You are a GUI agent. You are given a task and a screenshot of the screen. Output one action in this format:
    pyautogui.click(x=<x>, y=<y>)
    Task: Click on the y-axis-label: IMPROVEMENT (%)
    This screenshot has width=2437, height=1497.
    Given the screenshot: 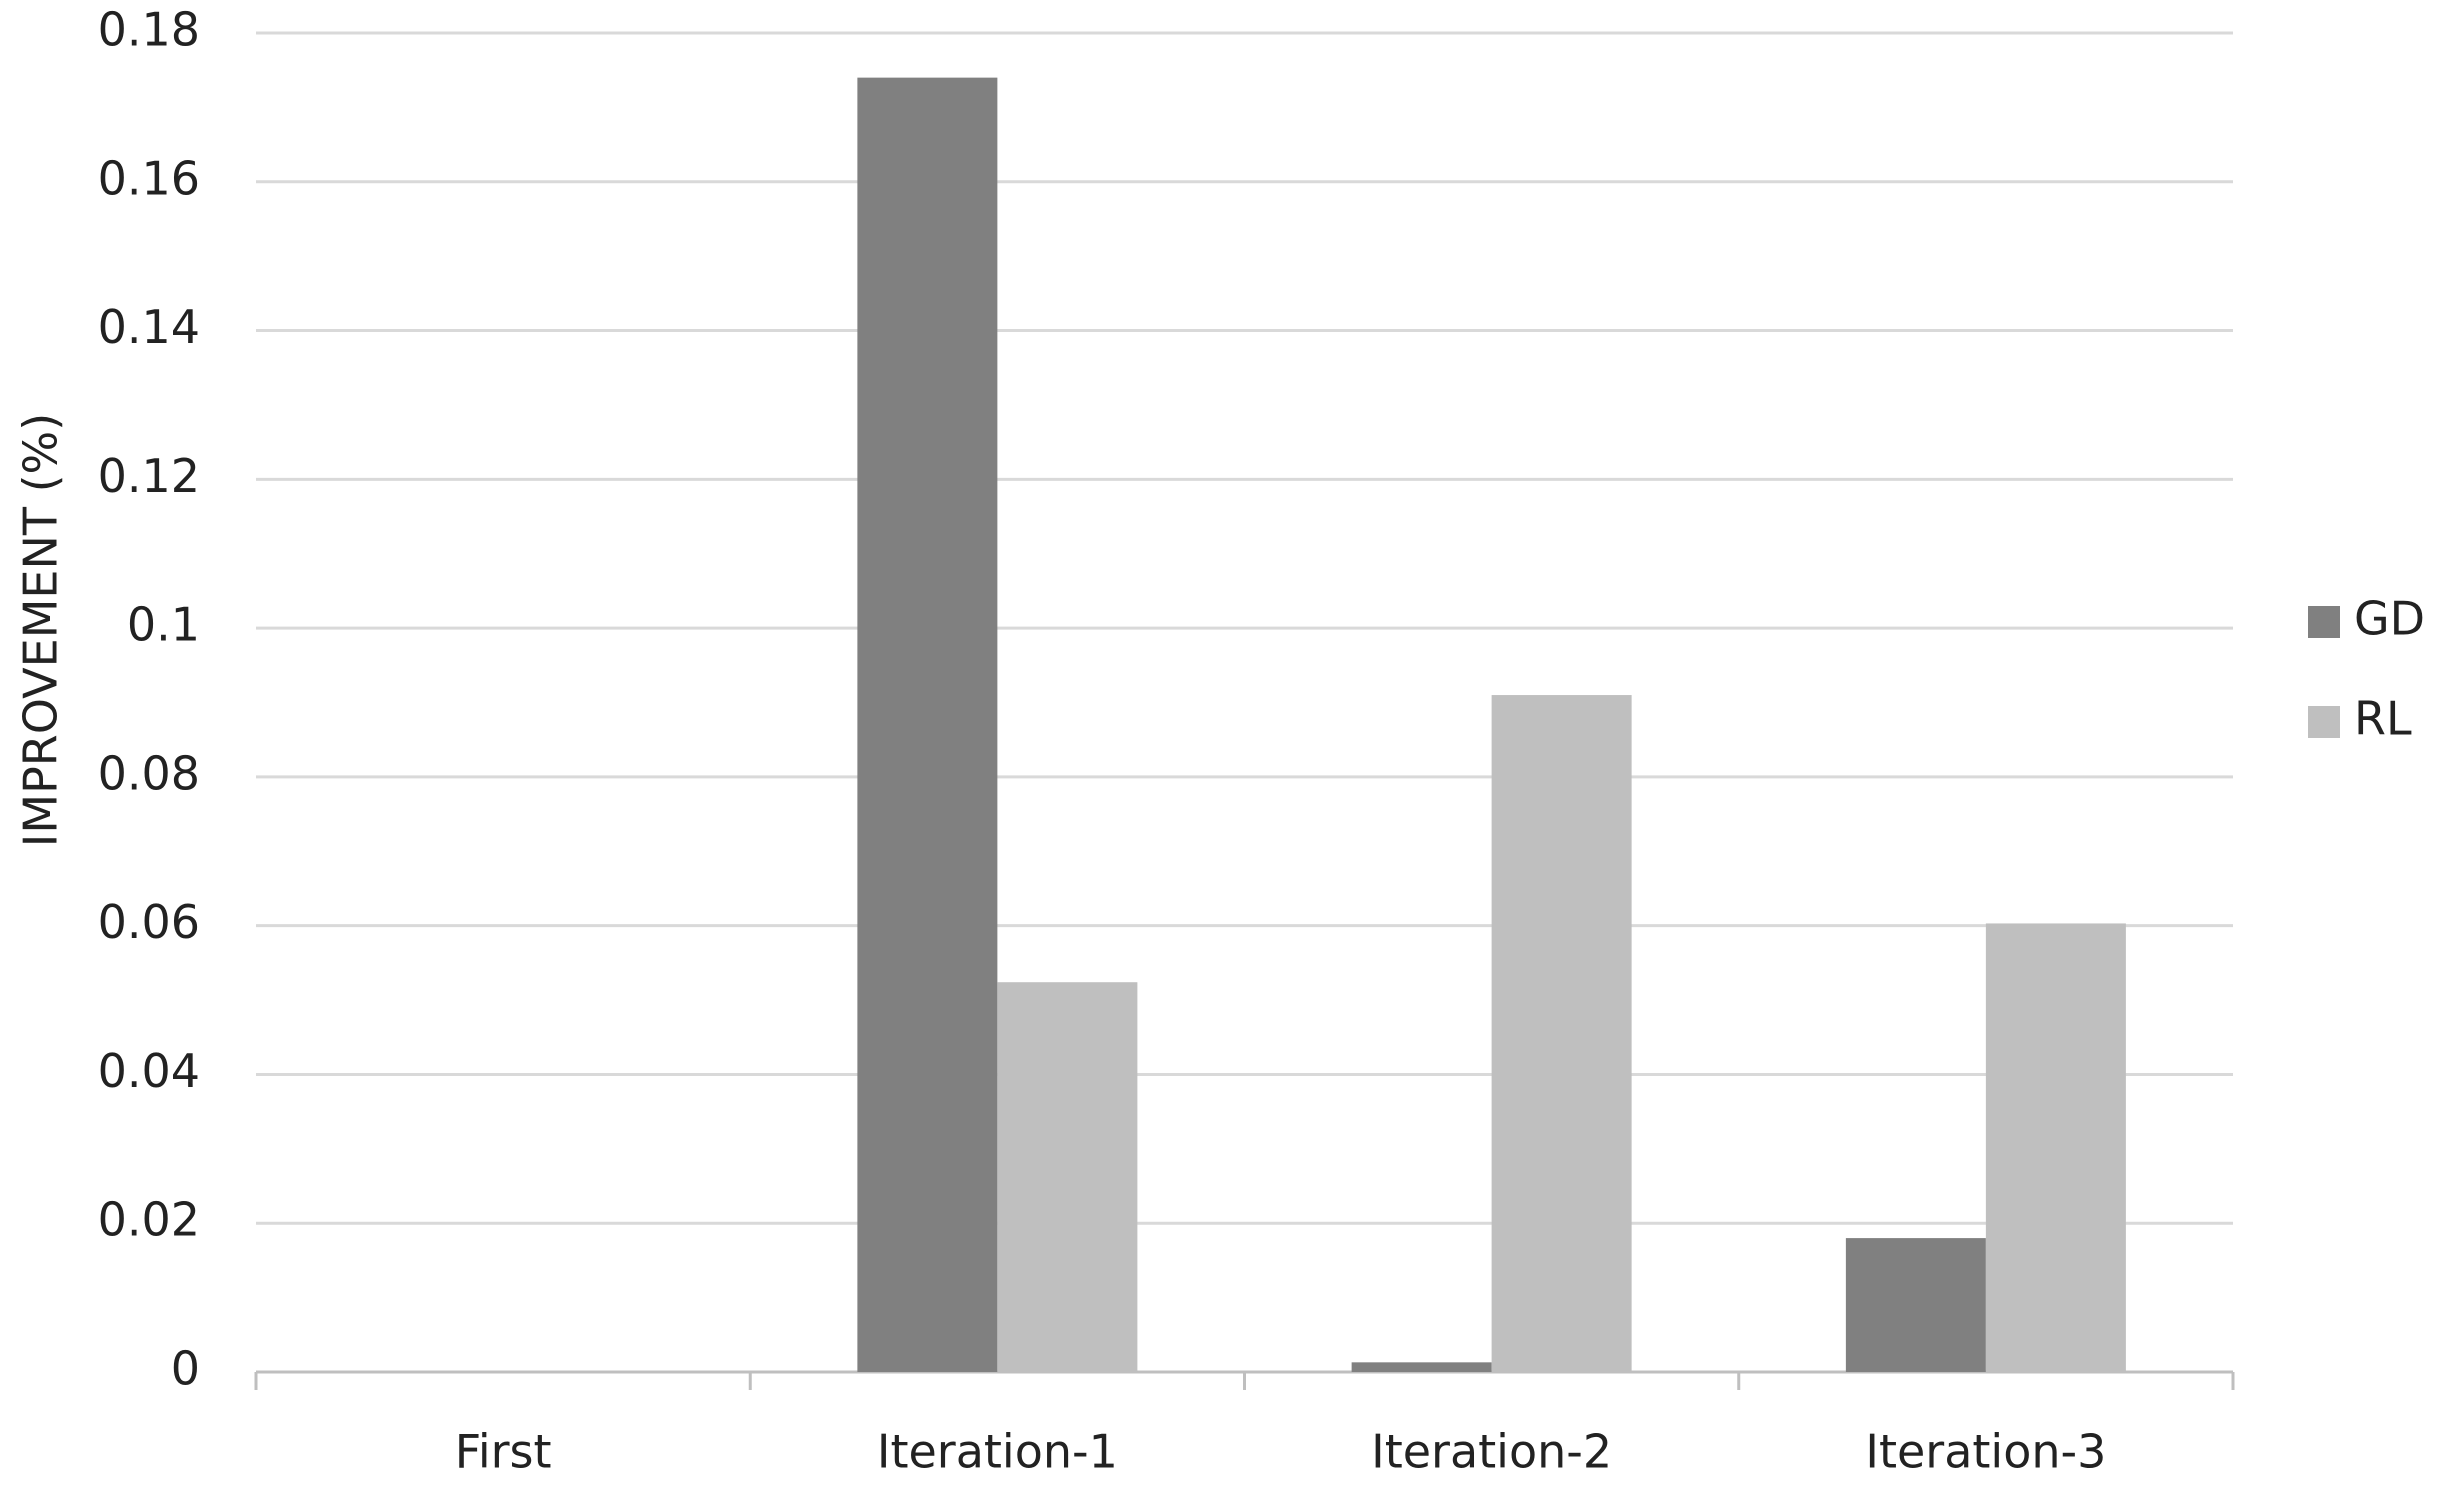 What is the action you would take?
    pyautogui.click(x=41, y=630)
    